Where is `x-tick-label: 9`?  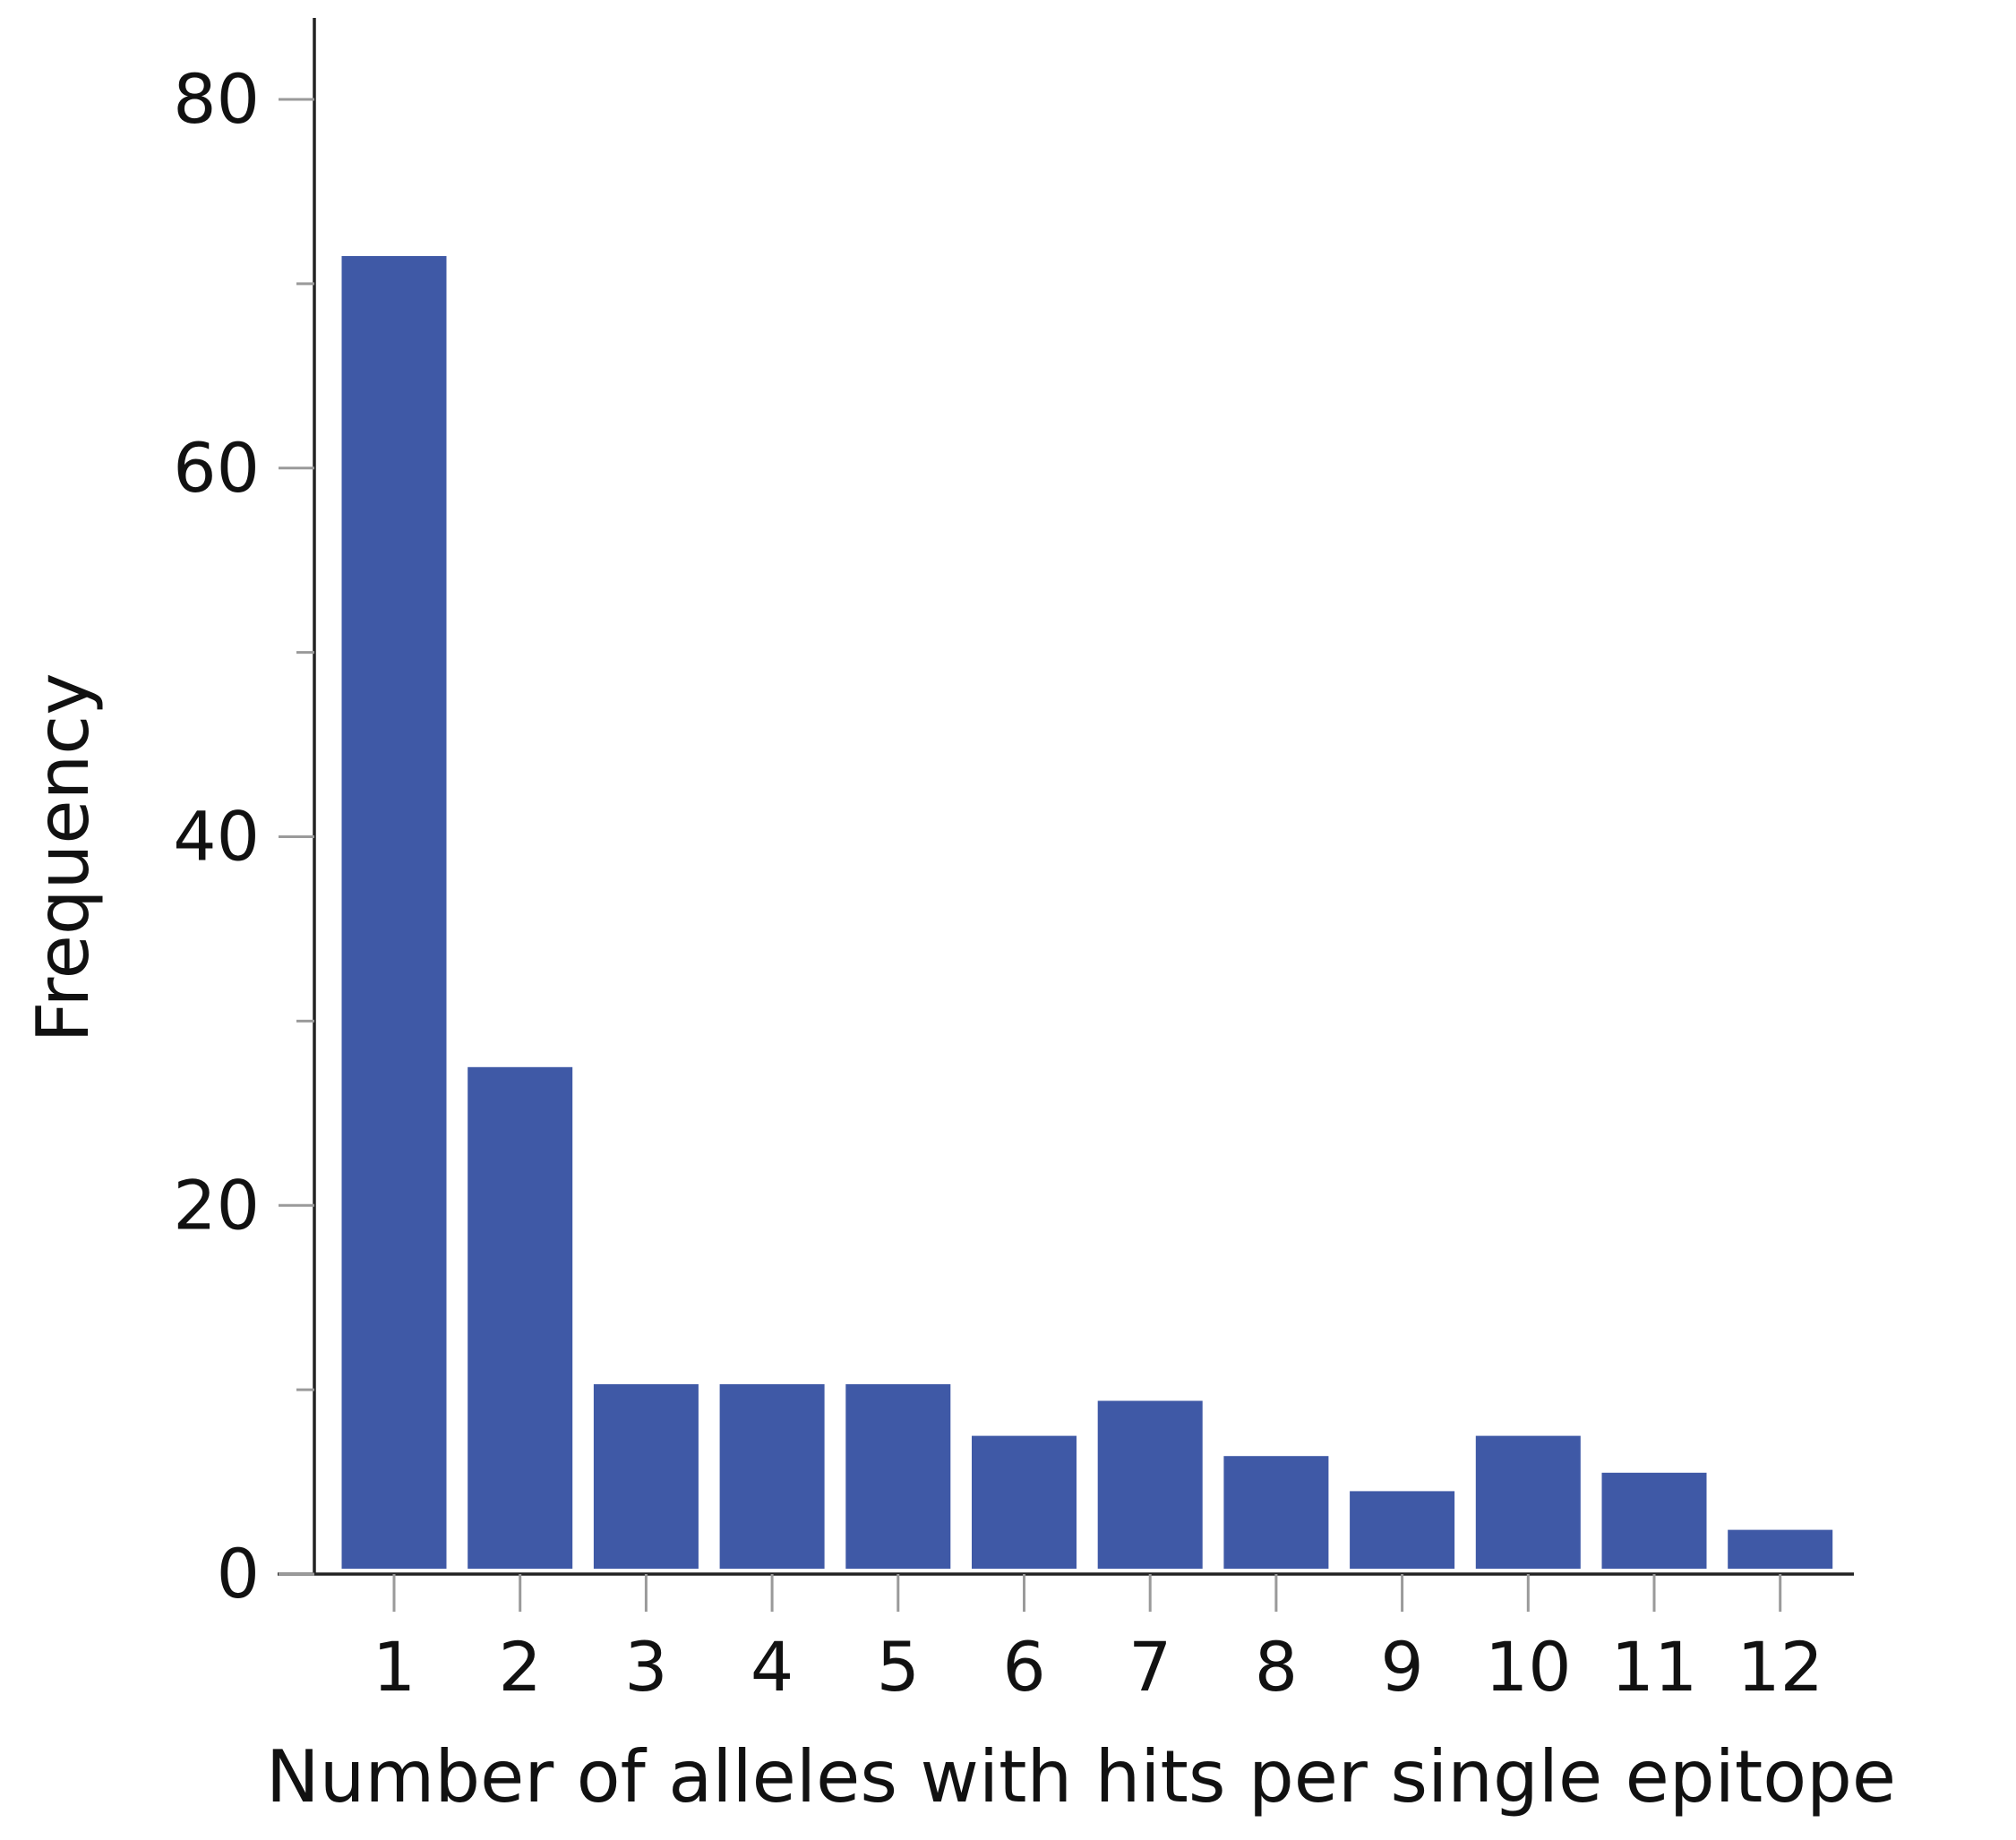 x-tick-label: 9 is located at coordinates (1401, 1667).